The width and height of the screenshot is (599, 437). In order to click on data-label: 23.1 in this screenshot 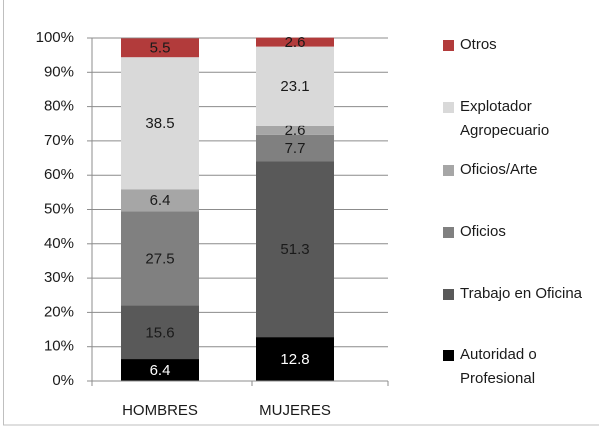, I will do `click(294, 86)`.